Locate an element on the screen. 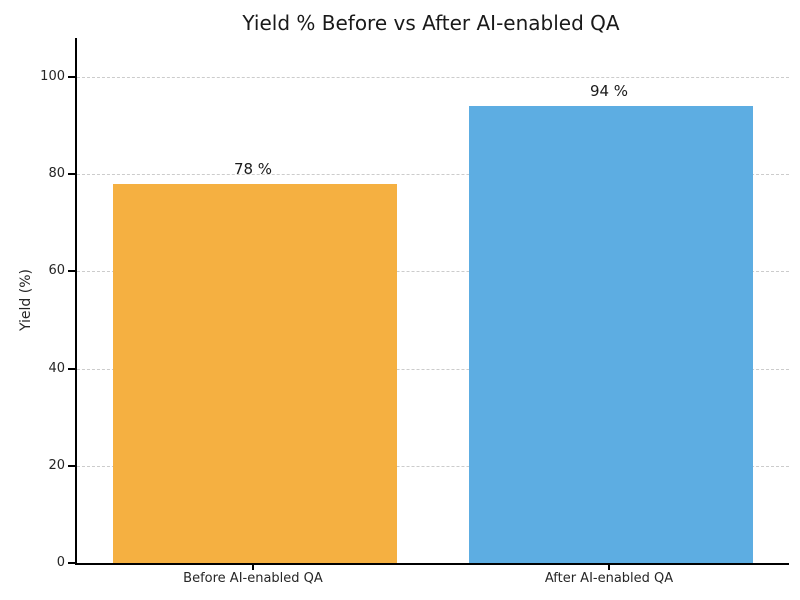 This screenshot has height=600, width=800. y-tick-label: 100 is located at coordinates (52, 76).